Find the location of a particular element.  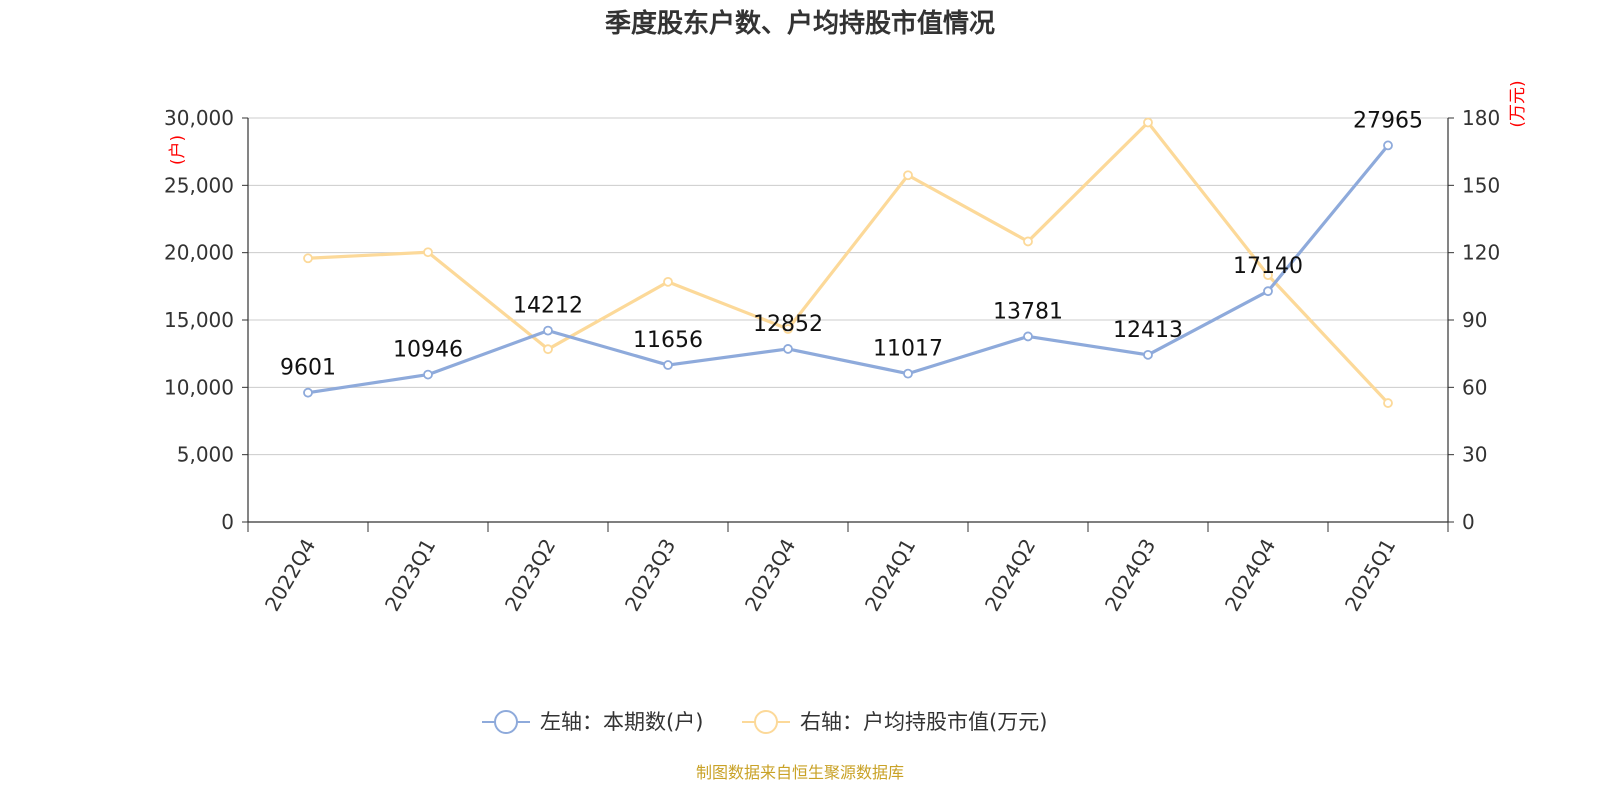

legend-item-0: 左轴：本期数(户) is located at coordinates (592, 722).